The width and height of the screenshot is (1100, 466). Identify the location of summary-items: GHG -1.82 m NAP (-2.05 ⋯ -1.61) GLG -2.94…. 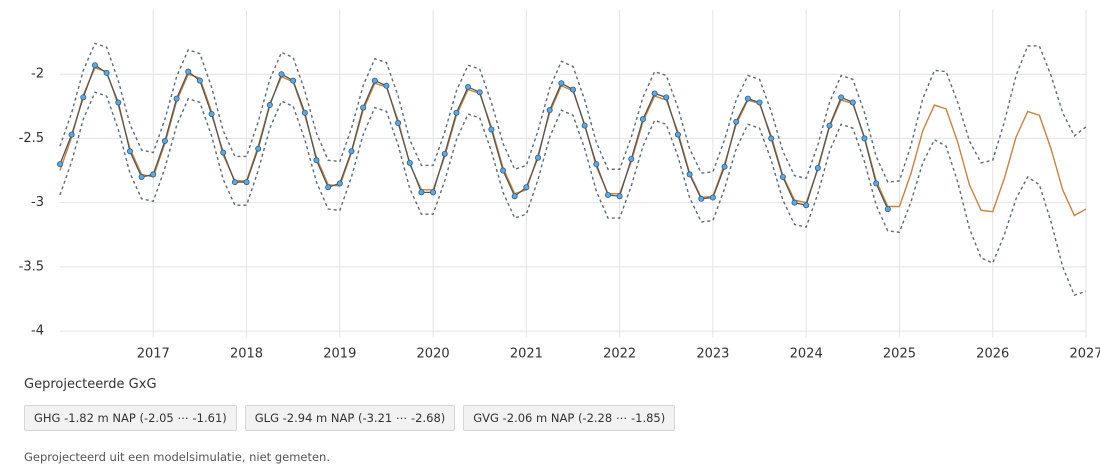
(350, 418).